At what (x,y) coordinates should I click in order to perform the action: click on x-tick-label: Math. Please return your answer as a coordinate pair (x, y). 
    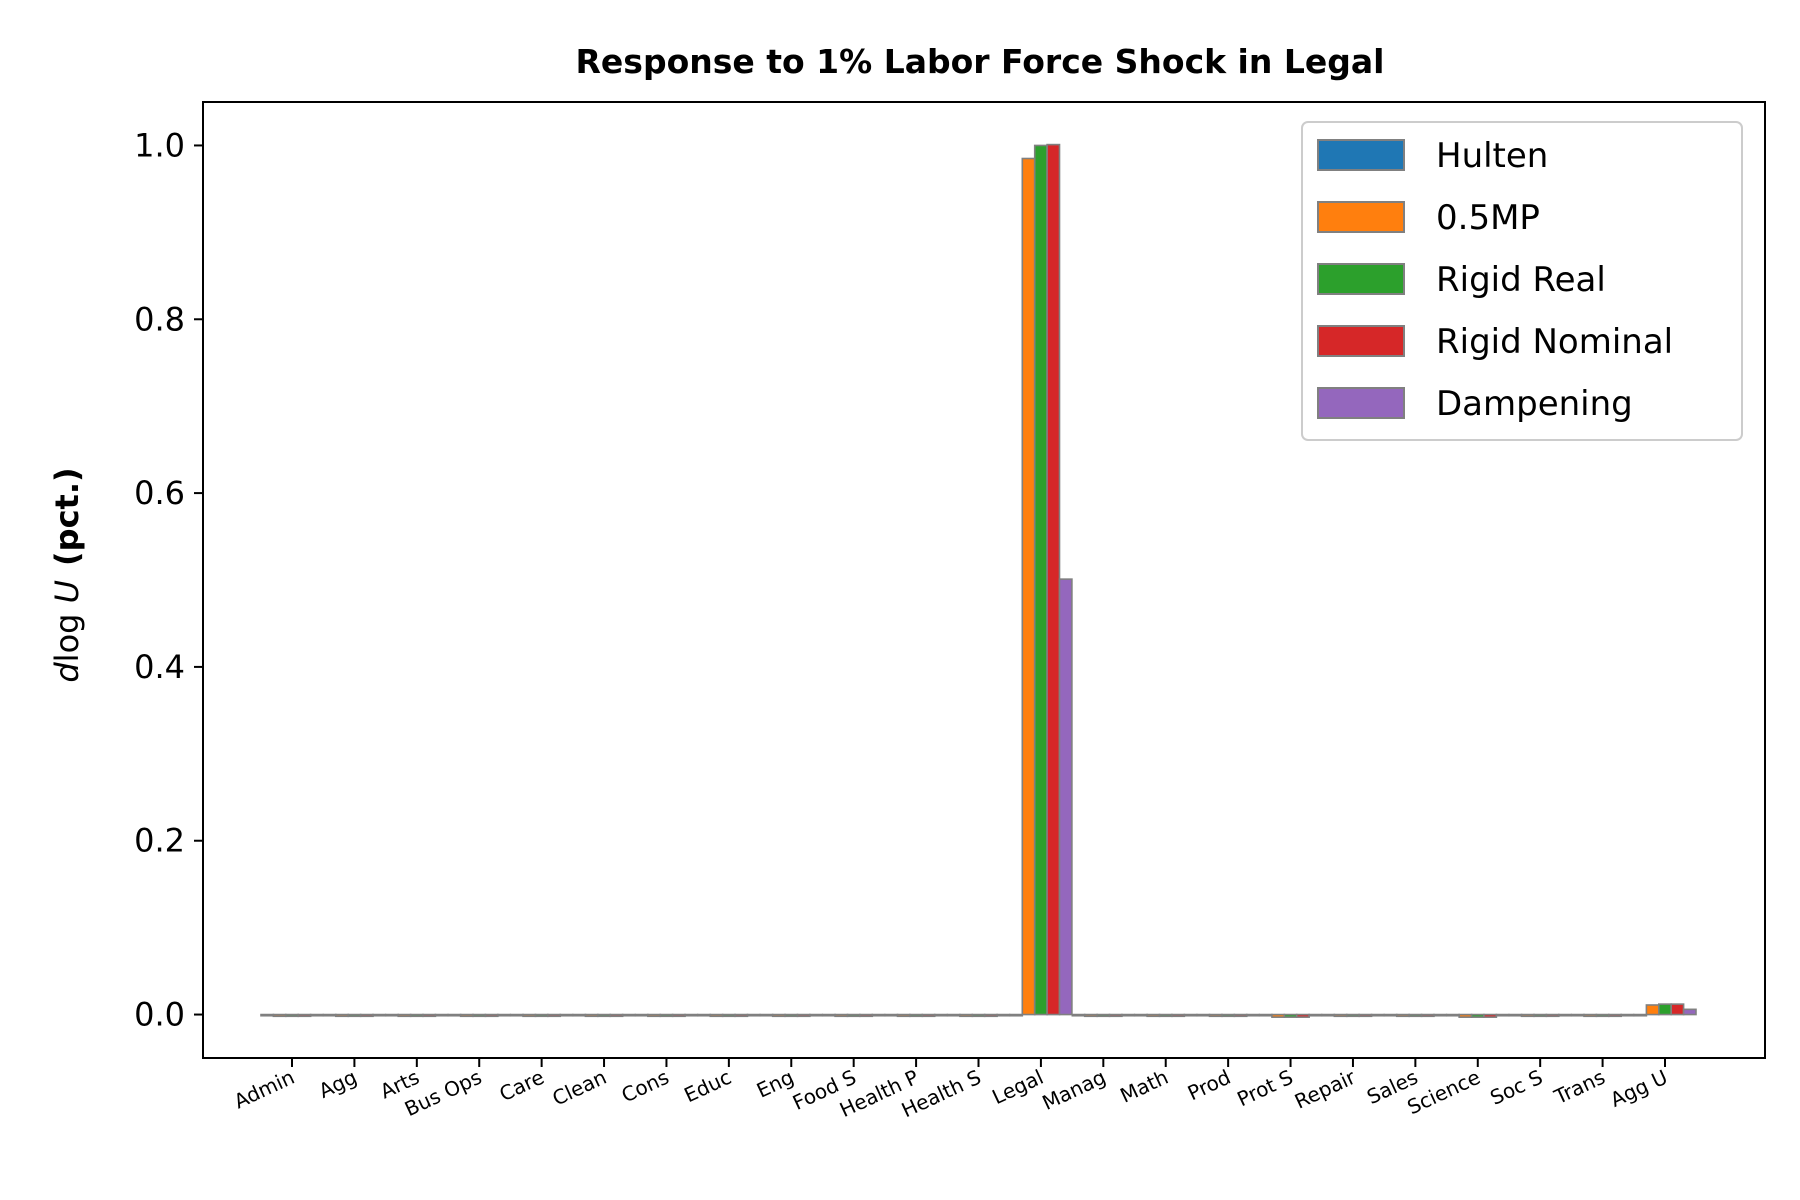
    Looking at the image, I should click on (1143, 1086).